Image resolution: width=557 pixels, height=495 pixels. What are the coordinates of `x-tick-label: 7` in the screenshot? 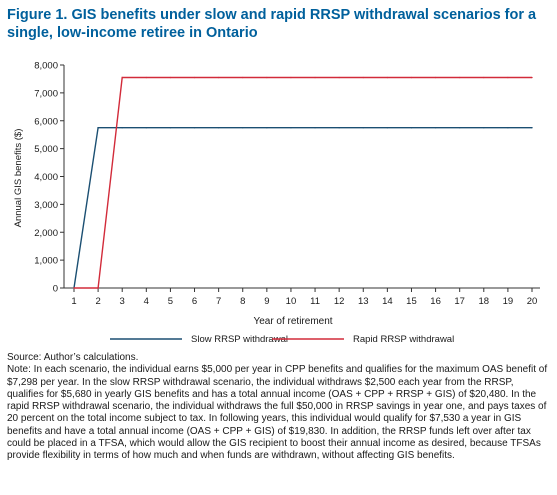 It's located at (218, 301).